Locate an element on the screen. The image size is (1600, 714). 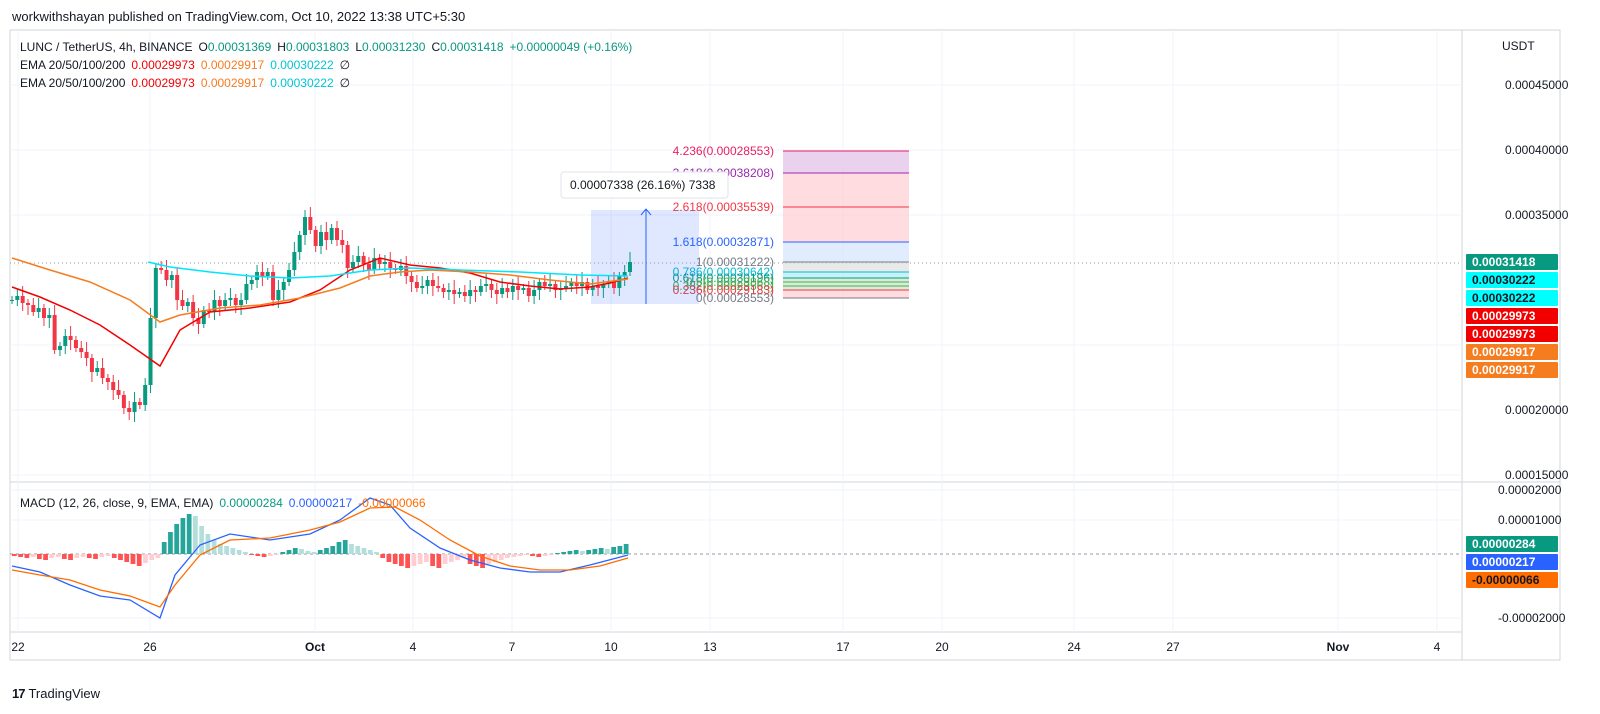
open-value: 0.00031369 is located at coordinates (239, 47).